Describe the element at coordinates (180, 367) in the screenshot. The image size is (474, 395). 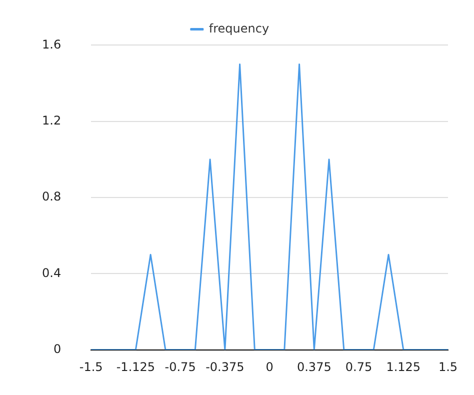
I see `x-tick-label: -0.75` at that location.